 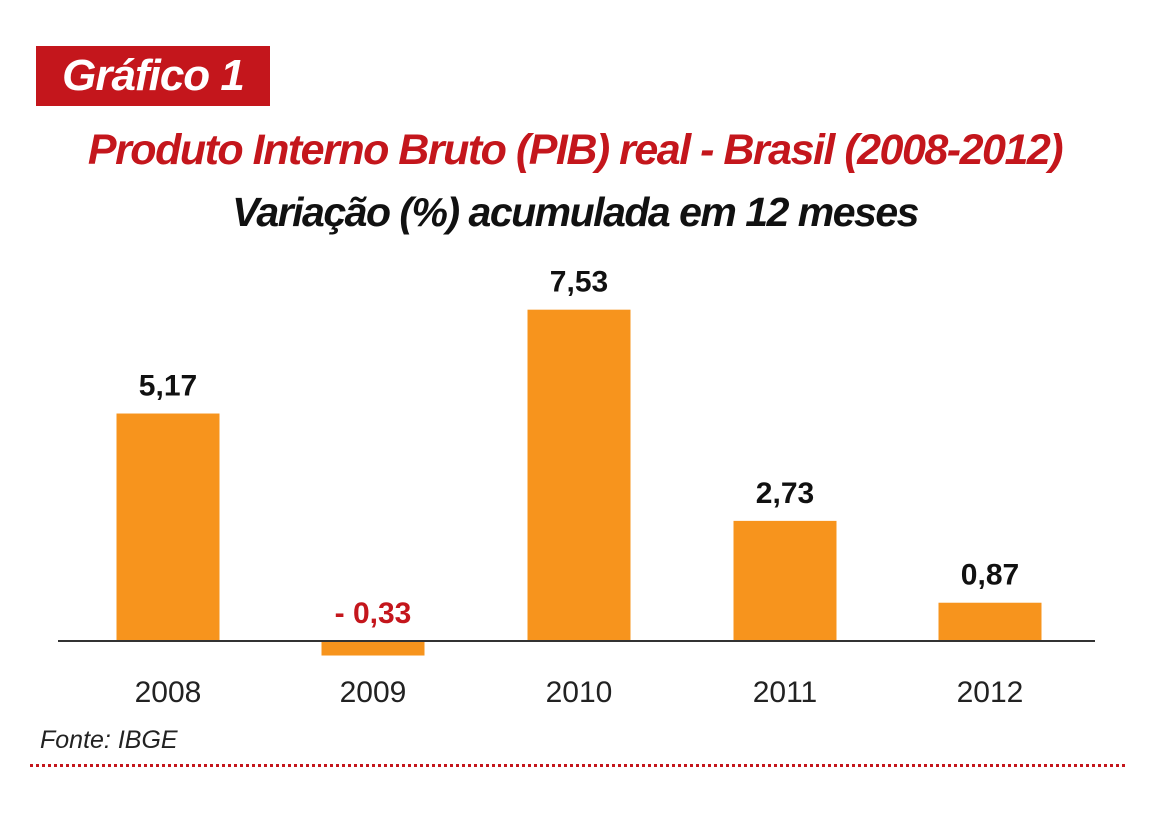 I want to click on bar-2011, so click(x=785, y=580).